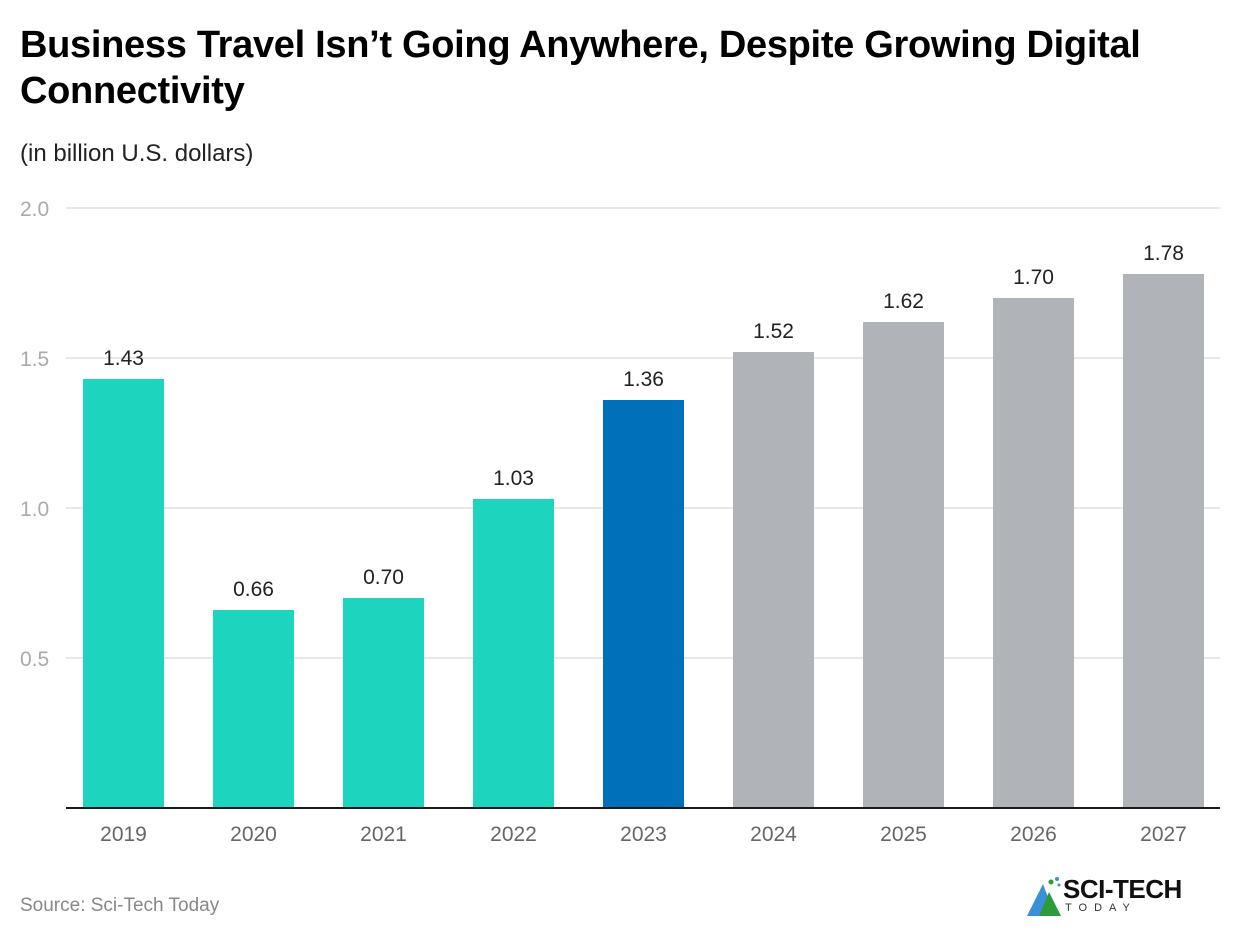  Describe the element at coordinates (643, 834) in the screenshot. I see `x-tick-label: 2023` at that location.